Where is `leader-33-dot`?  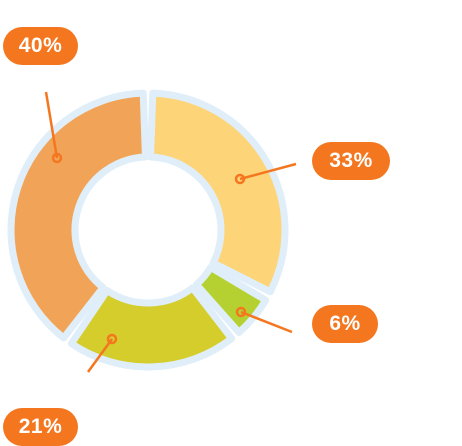
leader-33-dot is located at coordinates (240, 179).